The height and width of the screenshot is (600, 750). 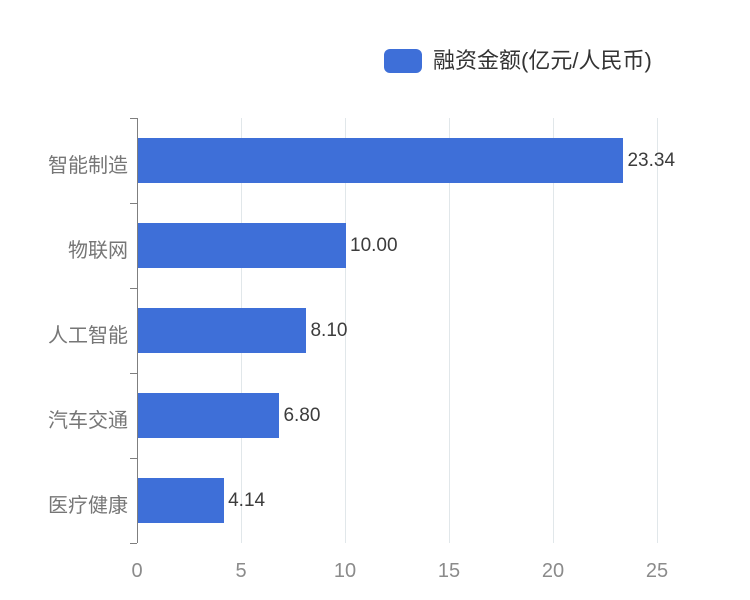 What do you see at coordinates (329, 330) in the screenshot?
I see `bar-value-label: 8.10` at bounding box center [329, 330].